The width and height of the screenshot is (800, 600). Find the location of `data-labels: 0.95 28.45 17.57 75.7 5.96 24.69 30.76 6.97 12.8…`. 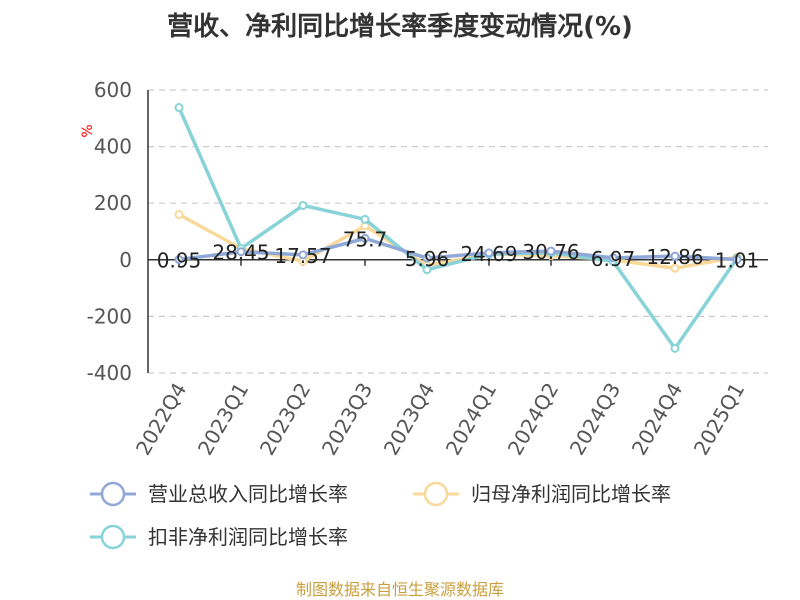

data-labels: 0.95 28.45 17.57 75.7 5.96 24.69 30.76 6.97 12.8… is located at coordinates (458, 249).